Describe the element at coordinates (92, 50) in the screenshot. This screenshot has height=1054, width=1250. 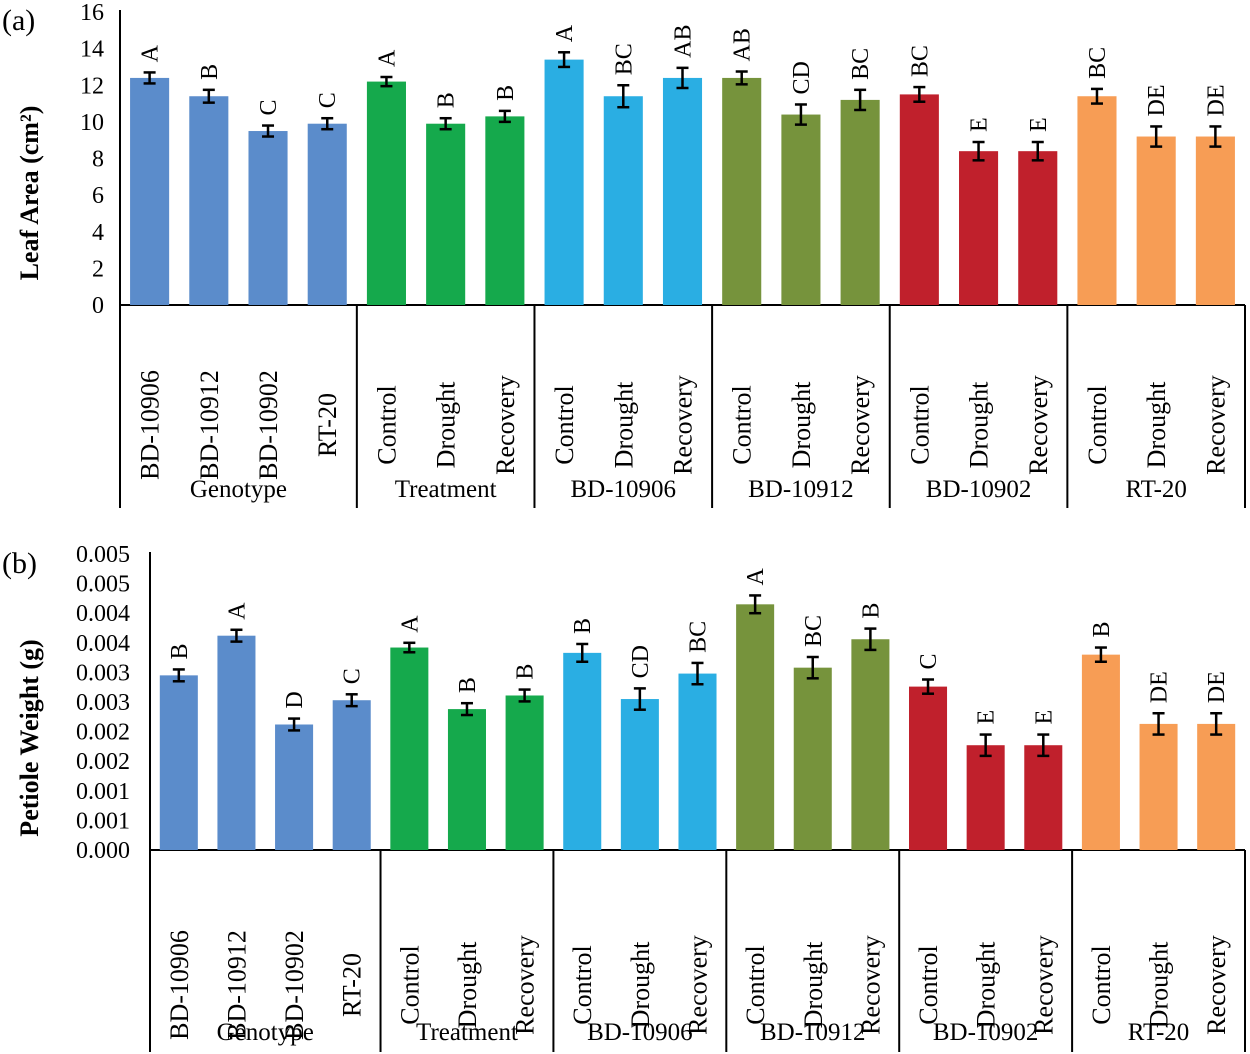
I see `panel-a-y-tick-label: 14` at that location.